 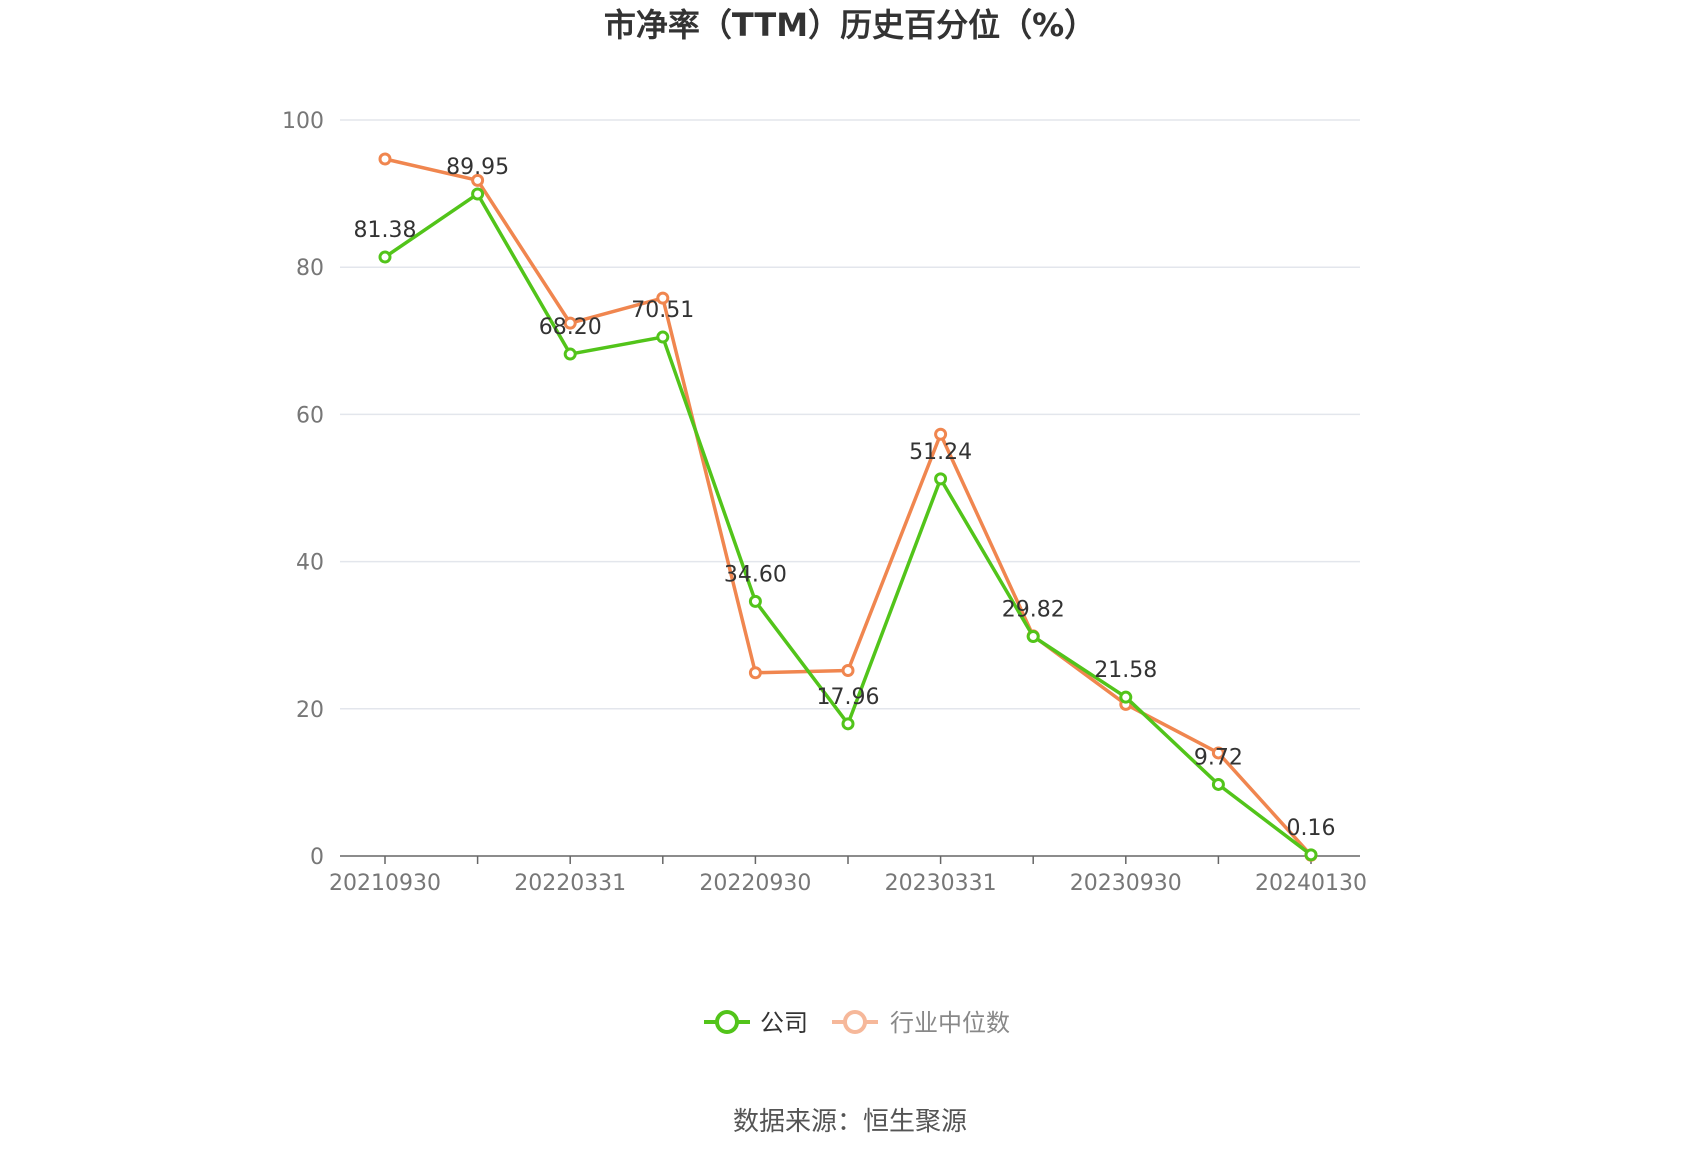 What do you see at coordinates (941, 883) in the screenshot?
I see `x-tick-label: 20230331` at bounding box center [941, 883].